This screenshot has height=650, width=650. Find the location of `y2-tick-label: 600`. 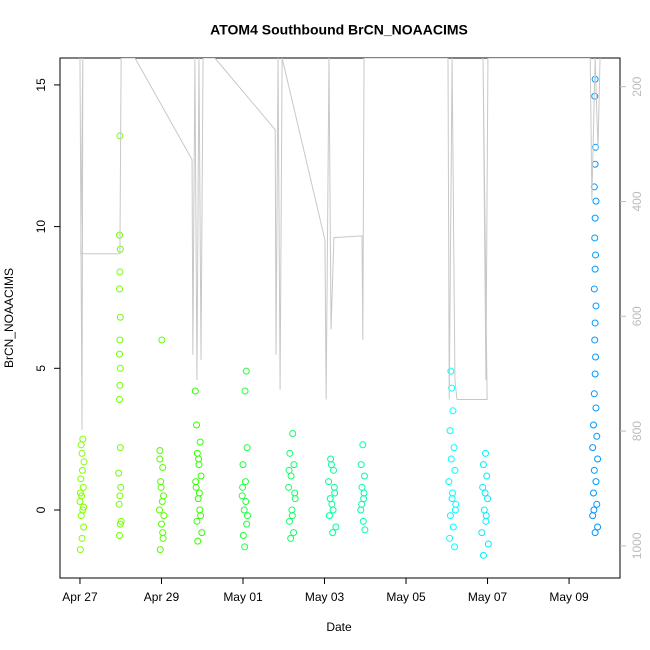

y2-tick-label: 600 is located at coordinates (637, 316).